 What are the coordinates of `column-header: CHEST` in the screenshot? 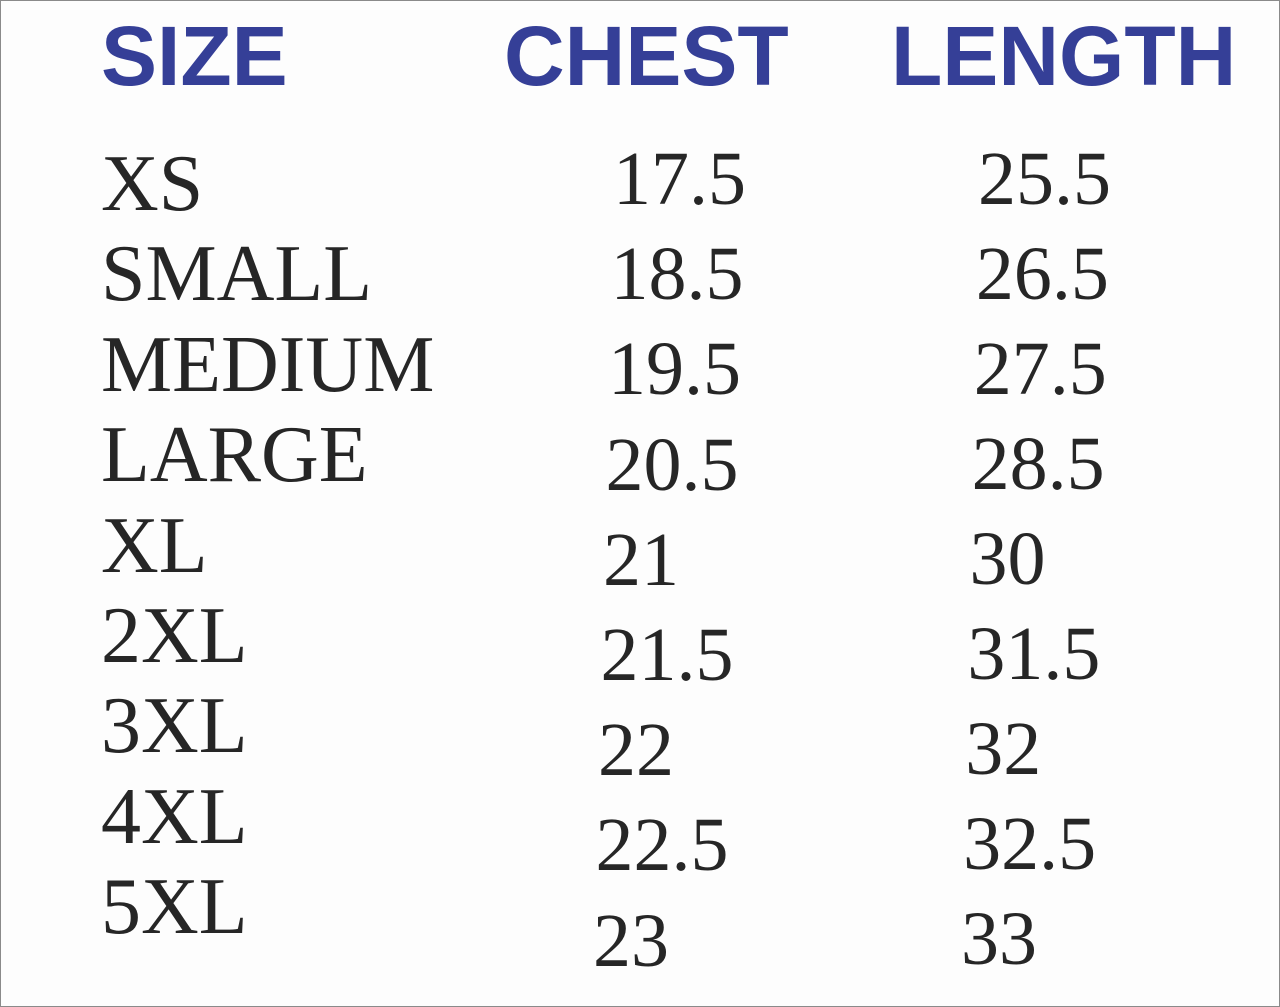 It's located at (646, 56).